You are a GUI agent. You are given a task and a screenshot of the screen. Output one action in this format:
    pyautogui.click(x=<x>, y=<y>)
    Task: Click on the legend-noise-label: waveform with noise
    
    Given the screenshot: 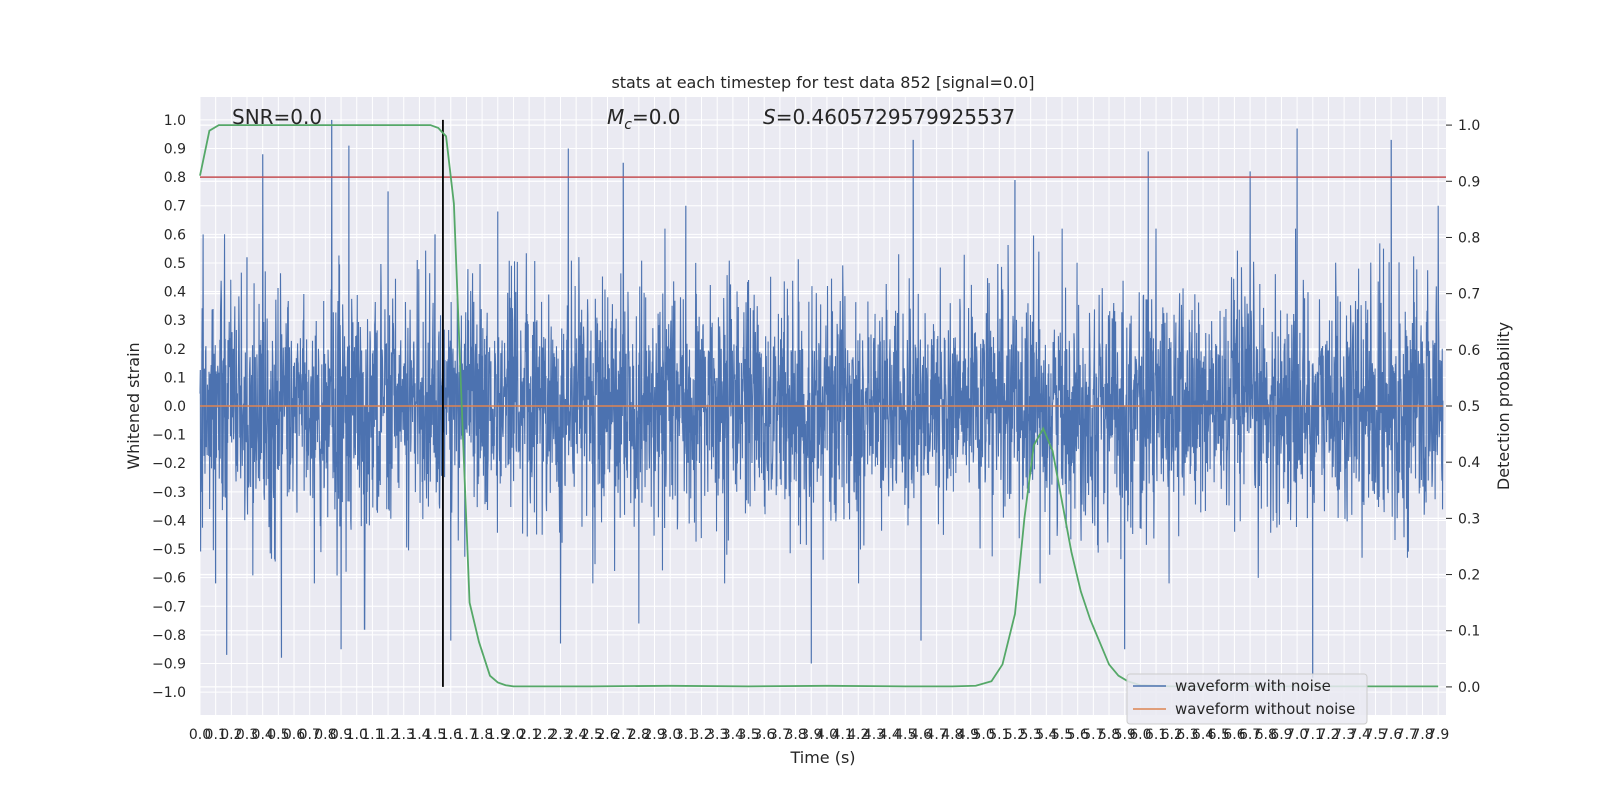 What is the action you would take?
    pyautogui.click(x=1253, y=686)
    